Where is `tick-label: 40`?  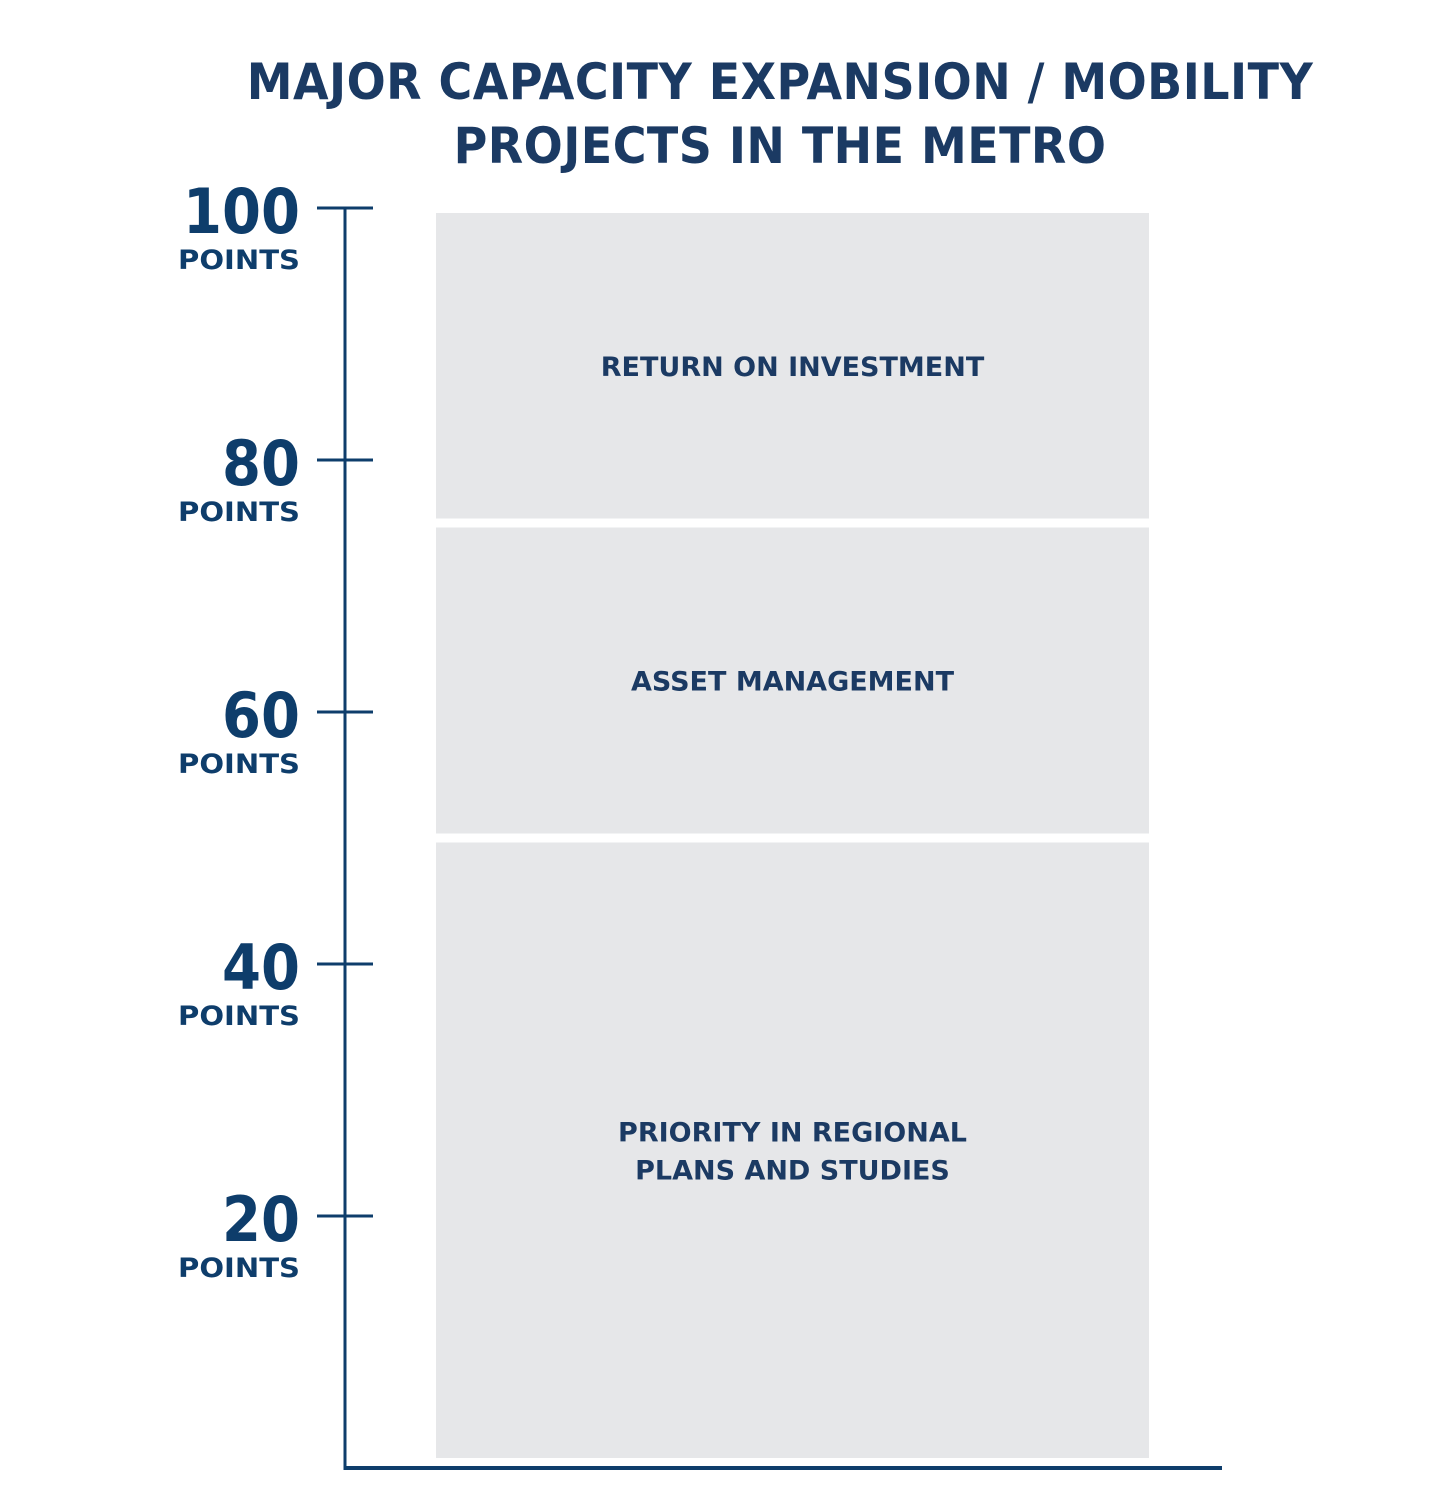 tick-label: 40 is located at coordinates (261, 967).